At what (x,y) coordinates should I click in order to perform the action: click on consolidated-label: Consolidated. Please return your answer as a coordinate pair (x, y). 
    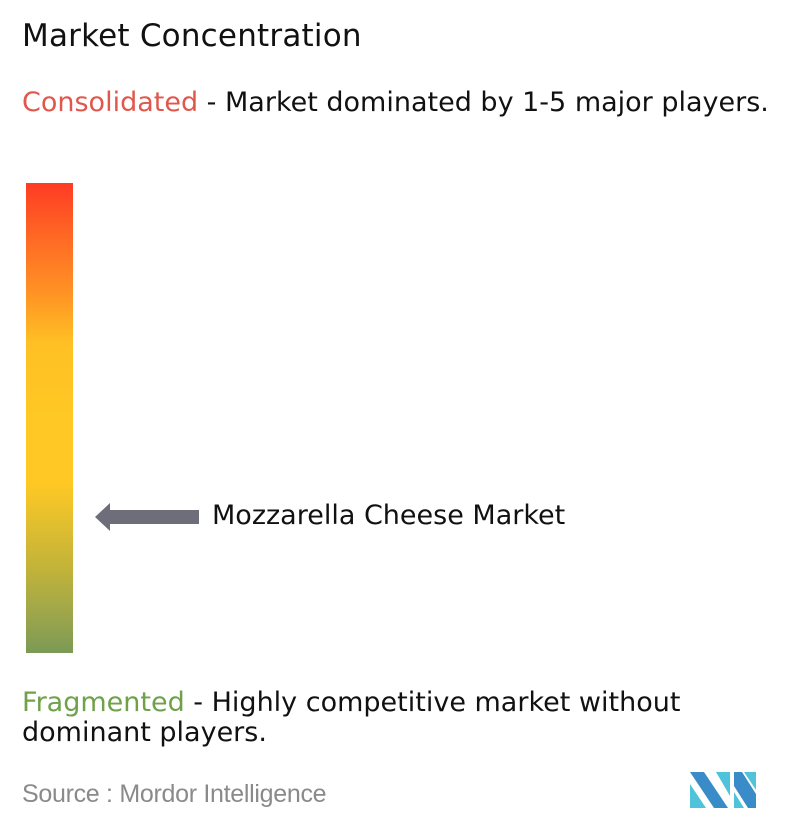
    Looking at the image, I should click on (110, 102).